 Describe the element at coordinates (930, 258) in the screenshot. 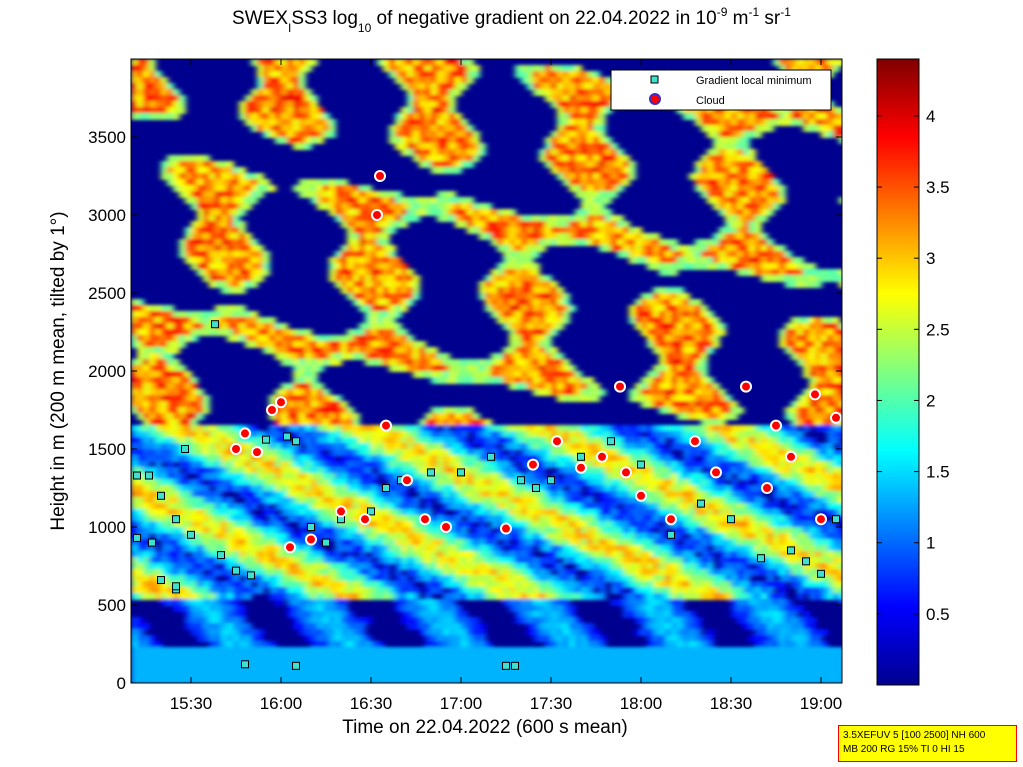

I see `colorbar-tick-label: 3` at that location.